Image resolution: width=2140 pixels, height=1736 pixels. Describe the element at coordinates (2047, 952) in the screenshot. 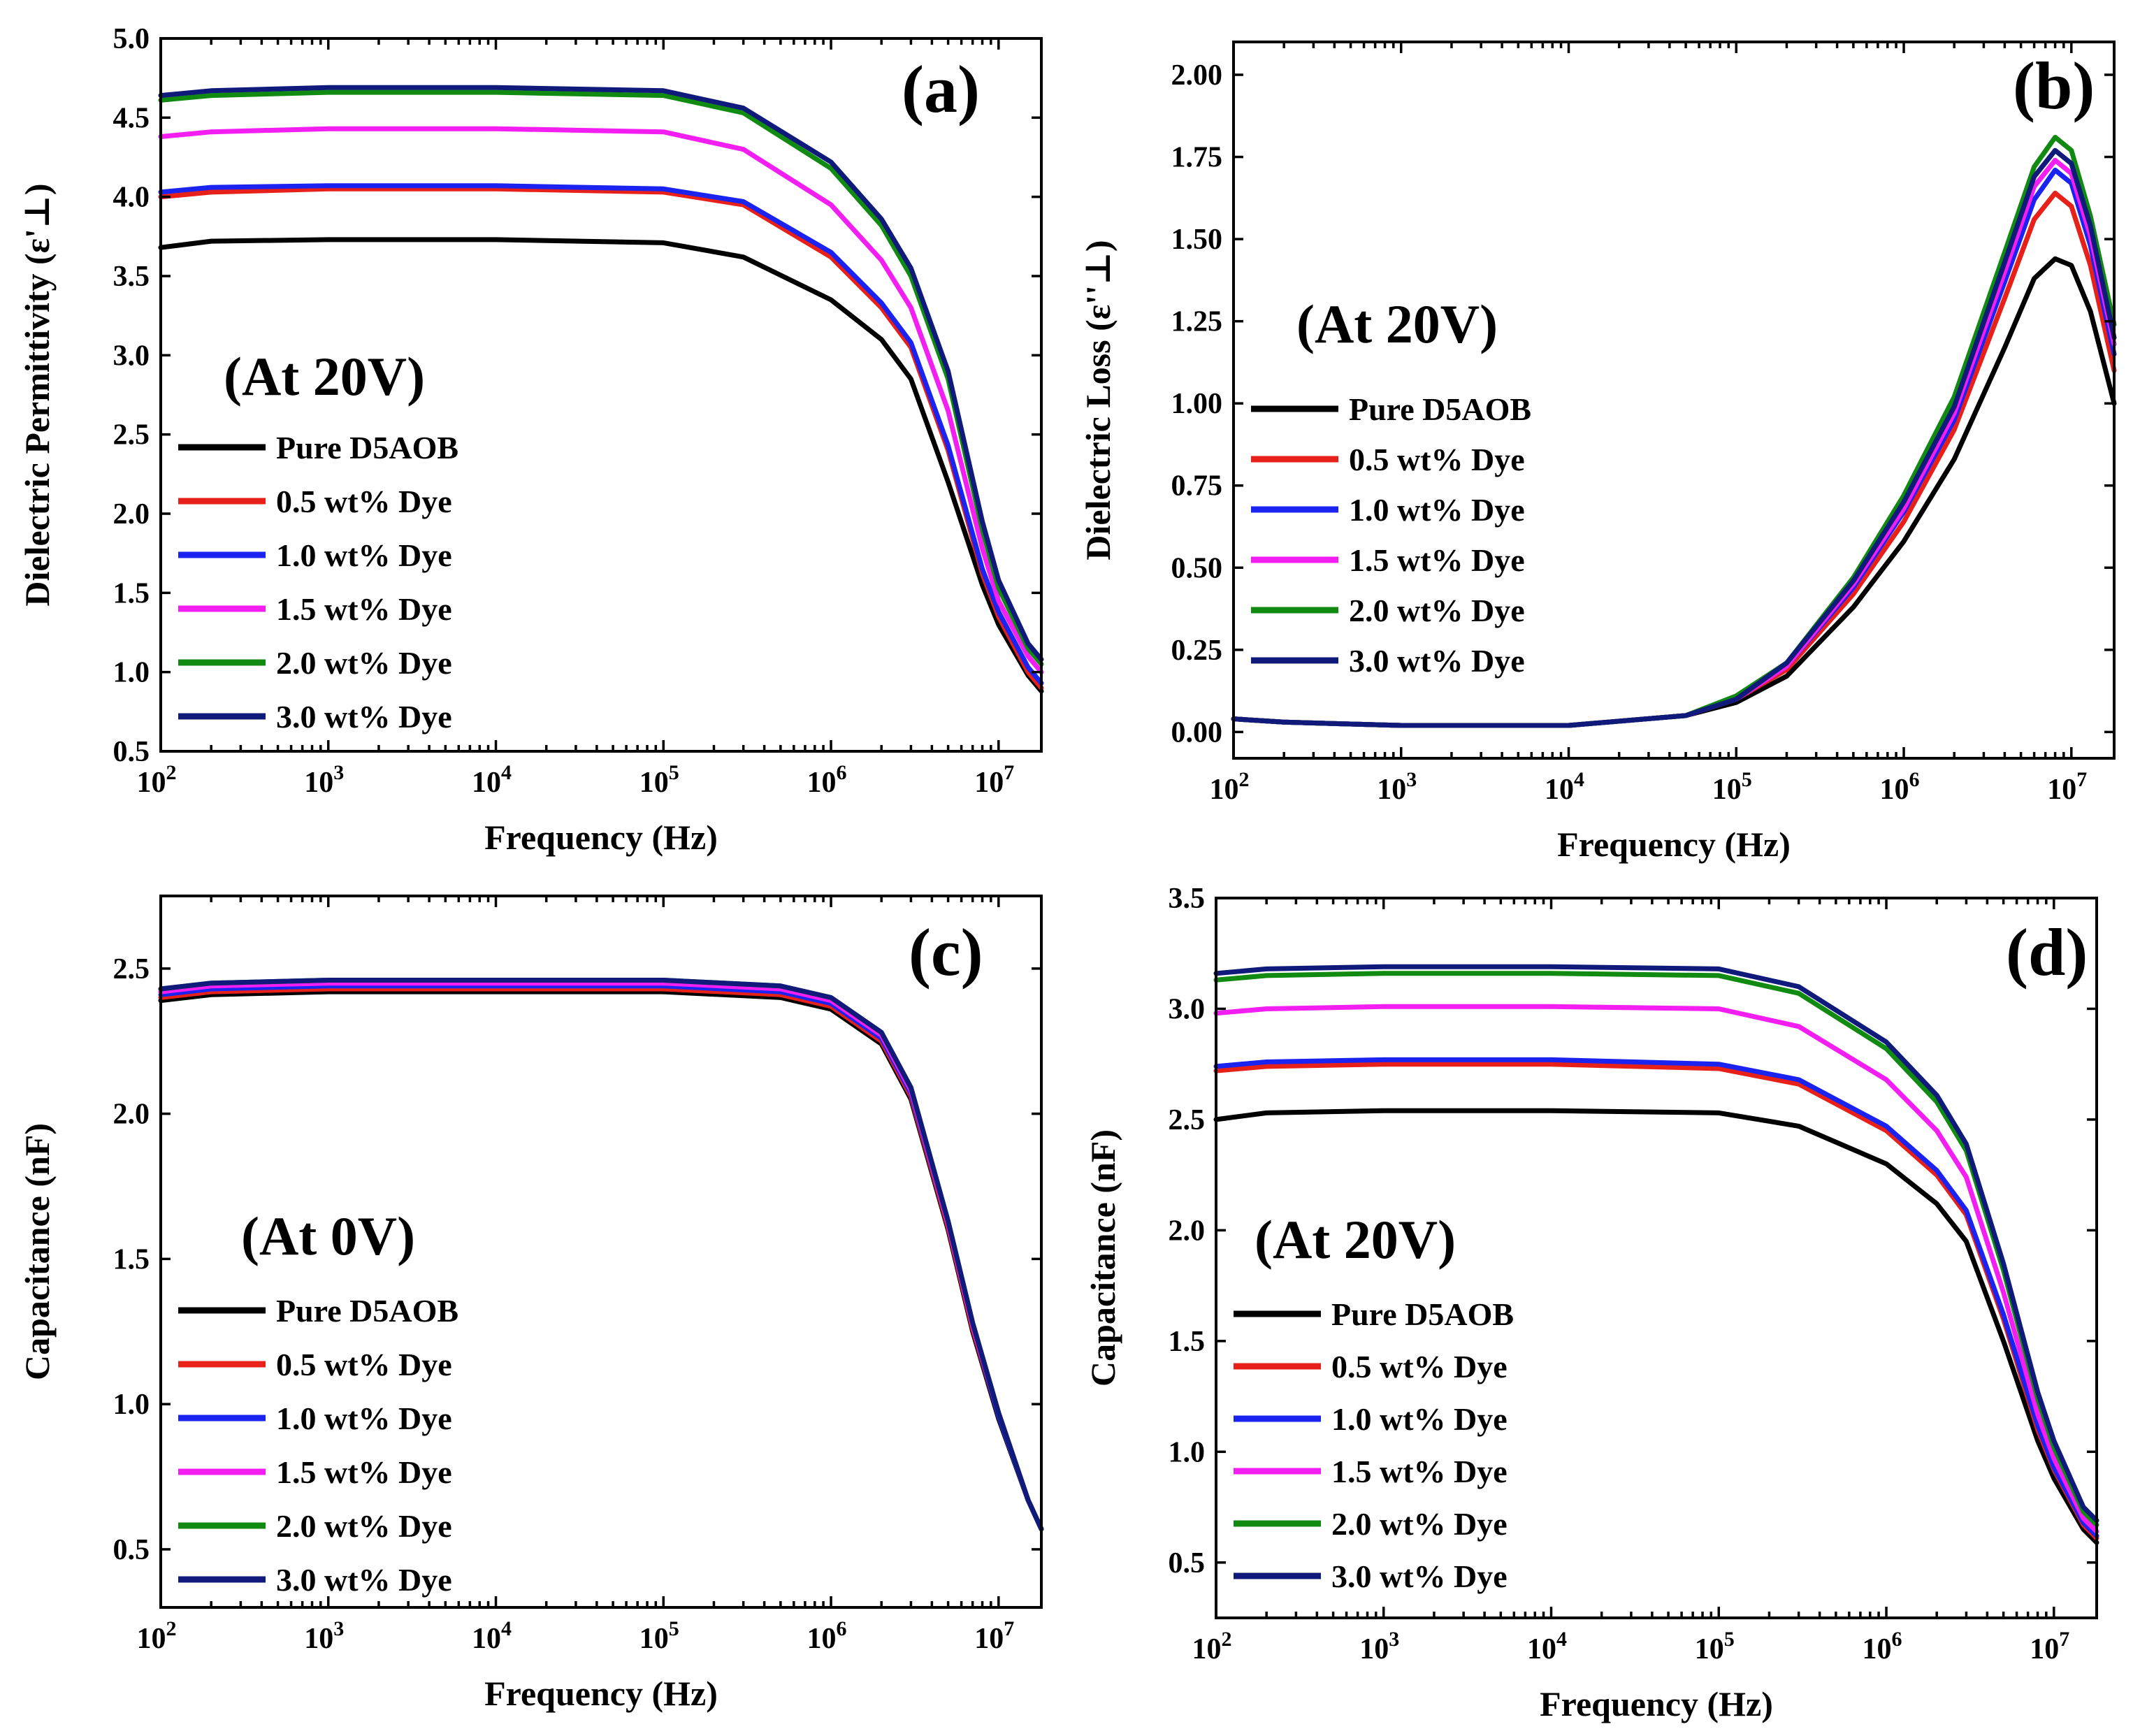

I see `panel-label: (d)` at that location.